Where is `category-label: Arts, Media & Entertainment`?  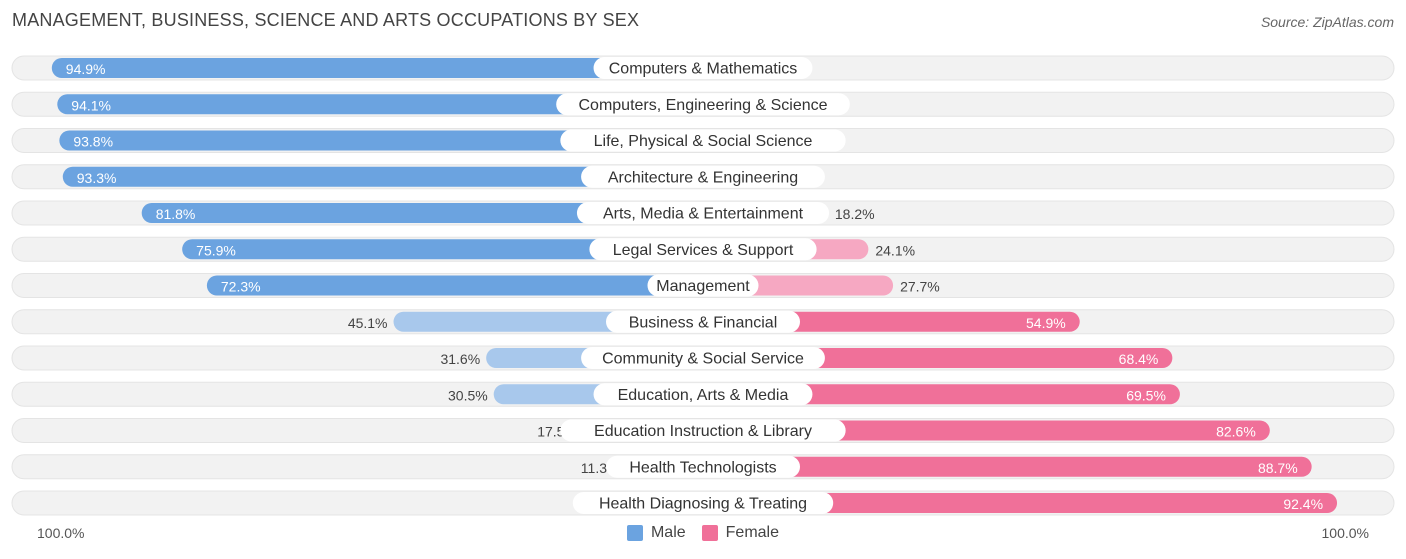
category-label: Arts, Media & Entertainment is located at coordinates (703, 214).